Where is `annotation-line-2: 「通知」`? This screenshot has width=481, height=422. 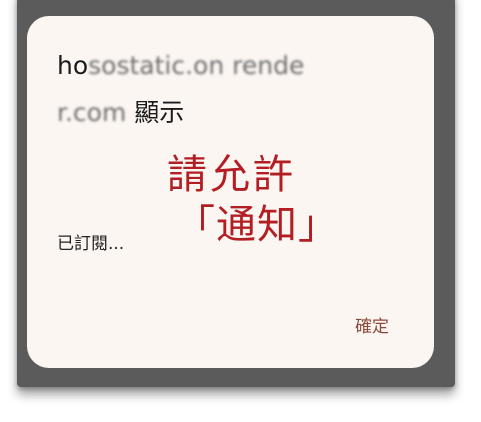
annotation-line-2: 「通知」 is located at coordinates (257, 225).